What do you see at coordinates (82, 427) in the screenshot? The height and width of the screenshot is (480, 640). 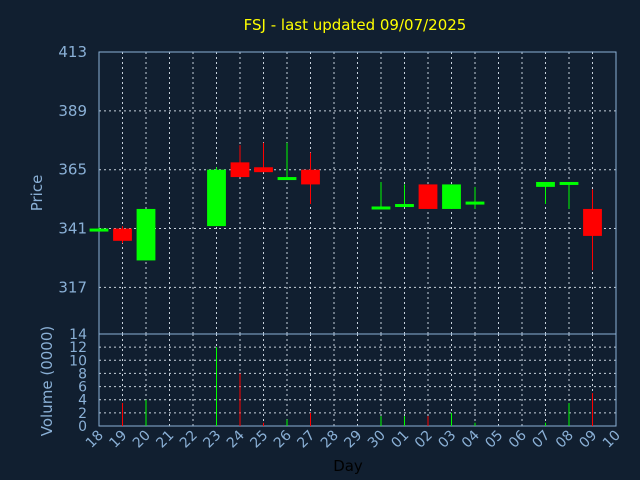 I see `volume-tick-label: 0` at bounding box center [82, 427].